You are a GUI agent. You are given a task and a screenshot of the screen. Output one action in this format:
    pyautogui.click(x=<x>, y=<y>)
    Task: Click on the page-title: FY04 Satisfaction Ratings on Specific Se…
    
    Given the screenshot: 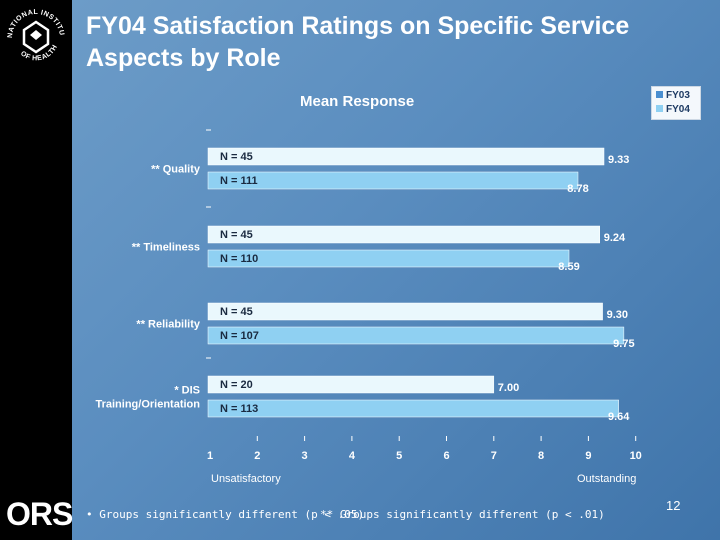 What is the action you would take?
    pyautogui.click(x=358, y=42)
    